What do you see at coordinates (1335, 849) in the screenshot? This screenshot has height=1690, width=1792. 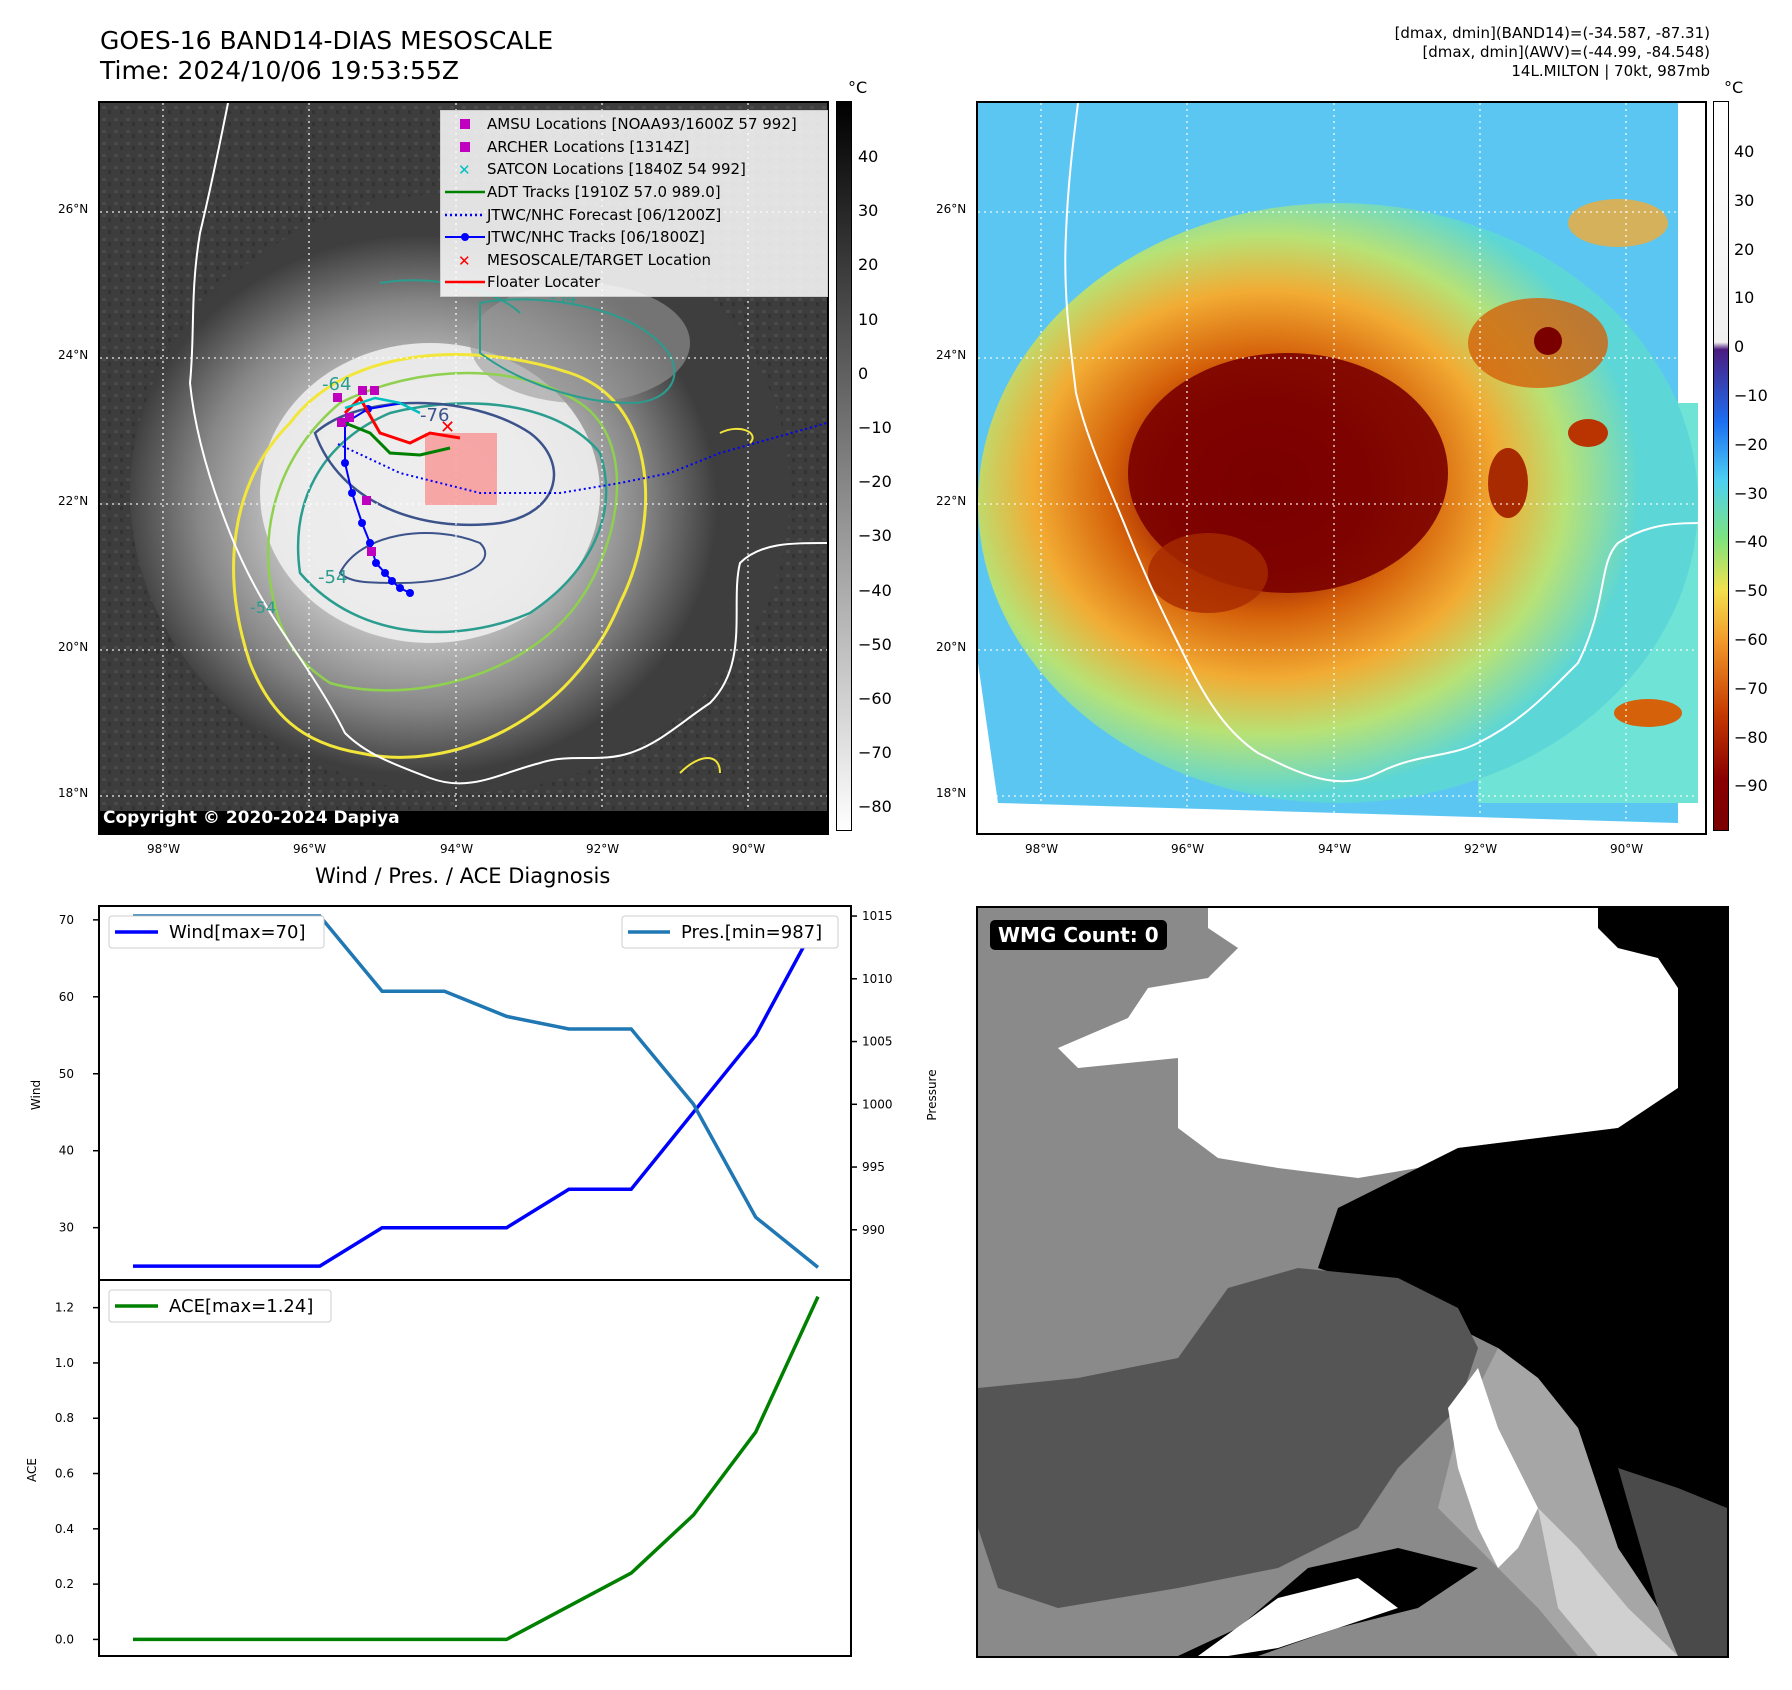 I see `right-map-lon-label: 94°W` at bounding box center [1335, 849].